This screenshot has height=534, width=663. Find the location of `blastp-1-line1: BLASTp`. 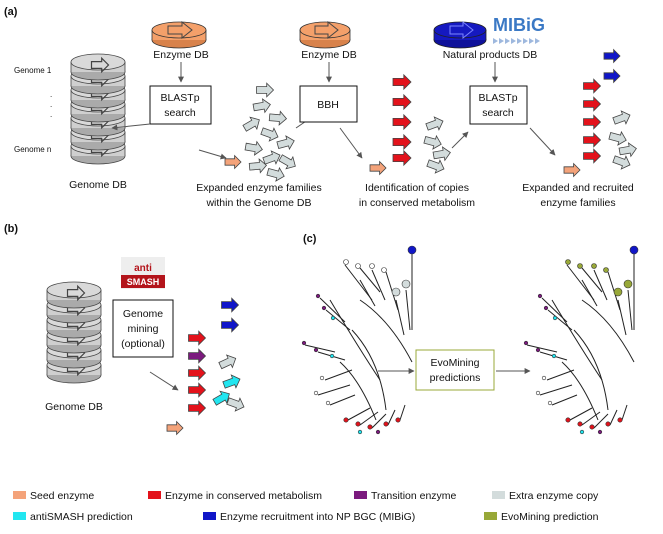

blastp-1-line1: BLASTp is located at coordinates (179, 98).